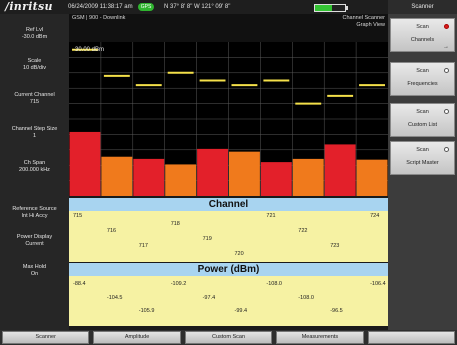  Describe the element at coordinates (34, 274) in the screenshot. I see `parameter-value: On` at that location.